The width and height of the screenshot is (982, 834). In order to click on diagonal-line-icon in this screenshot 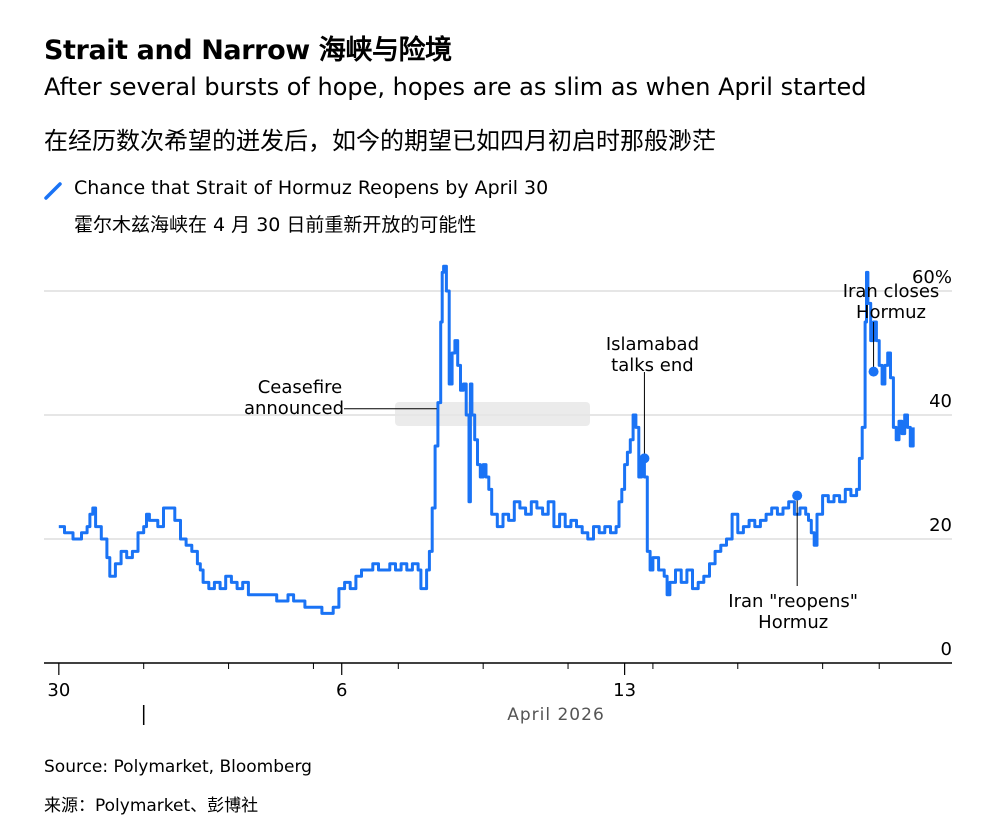, I will do `click(53, 191)`.